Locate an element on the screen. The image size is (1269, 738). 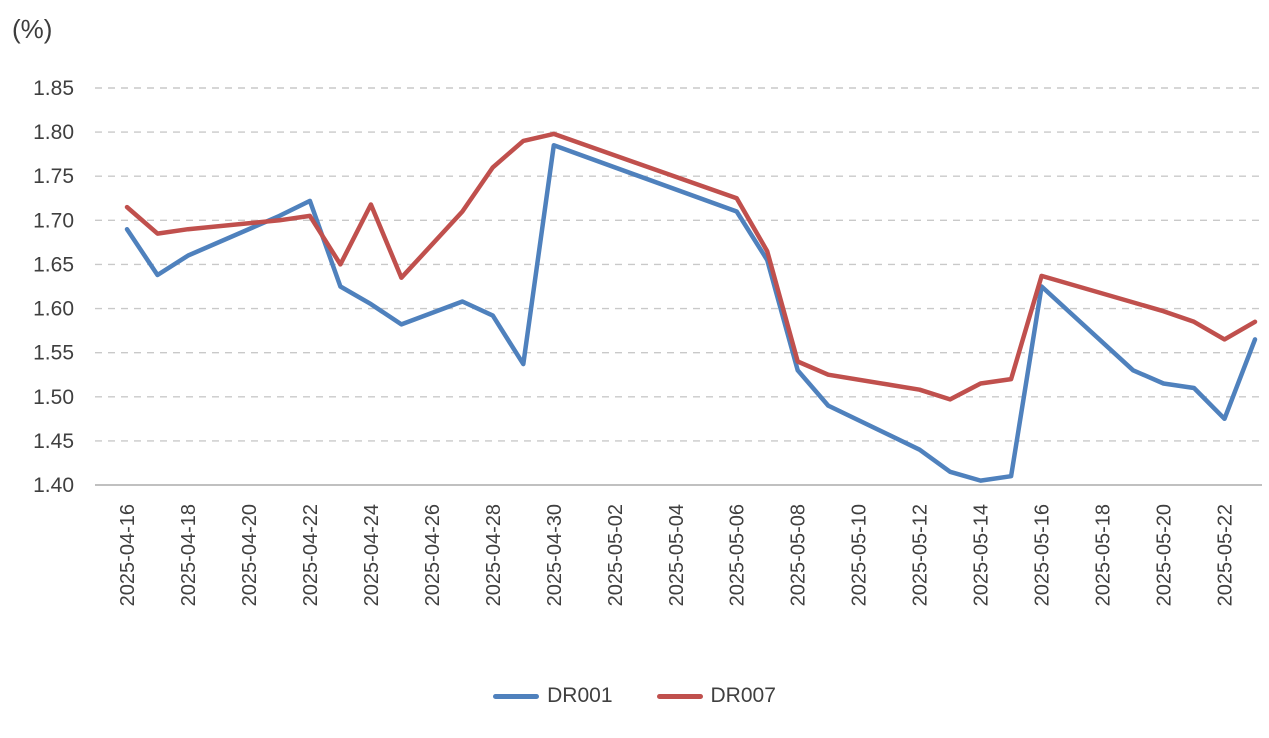
x-tick-label: 2025-05-06 is located at coordinates (738, 555).